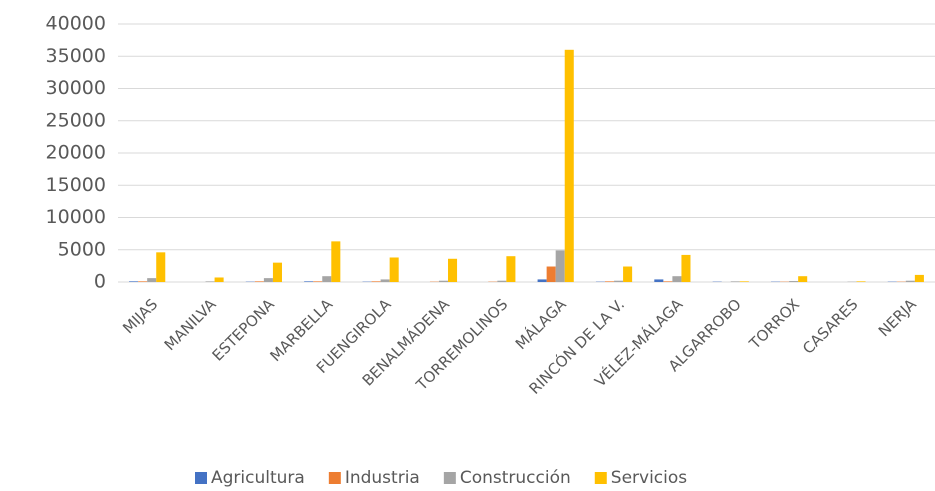  I want to click on y-tick-label: 10000, so click(76, 217).